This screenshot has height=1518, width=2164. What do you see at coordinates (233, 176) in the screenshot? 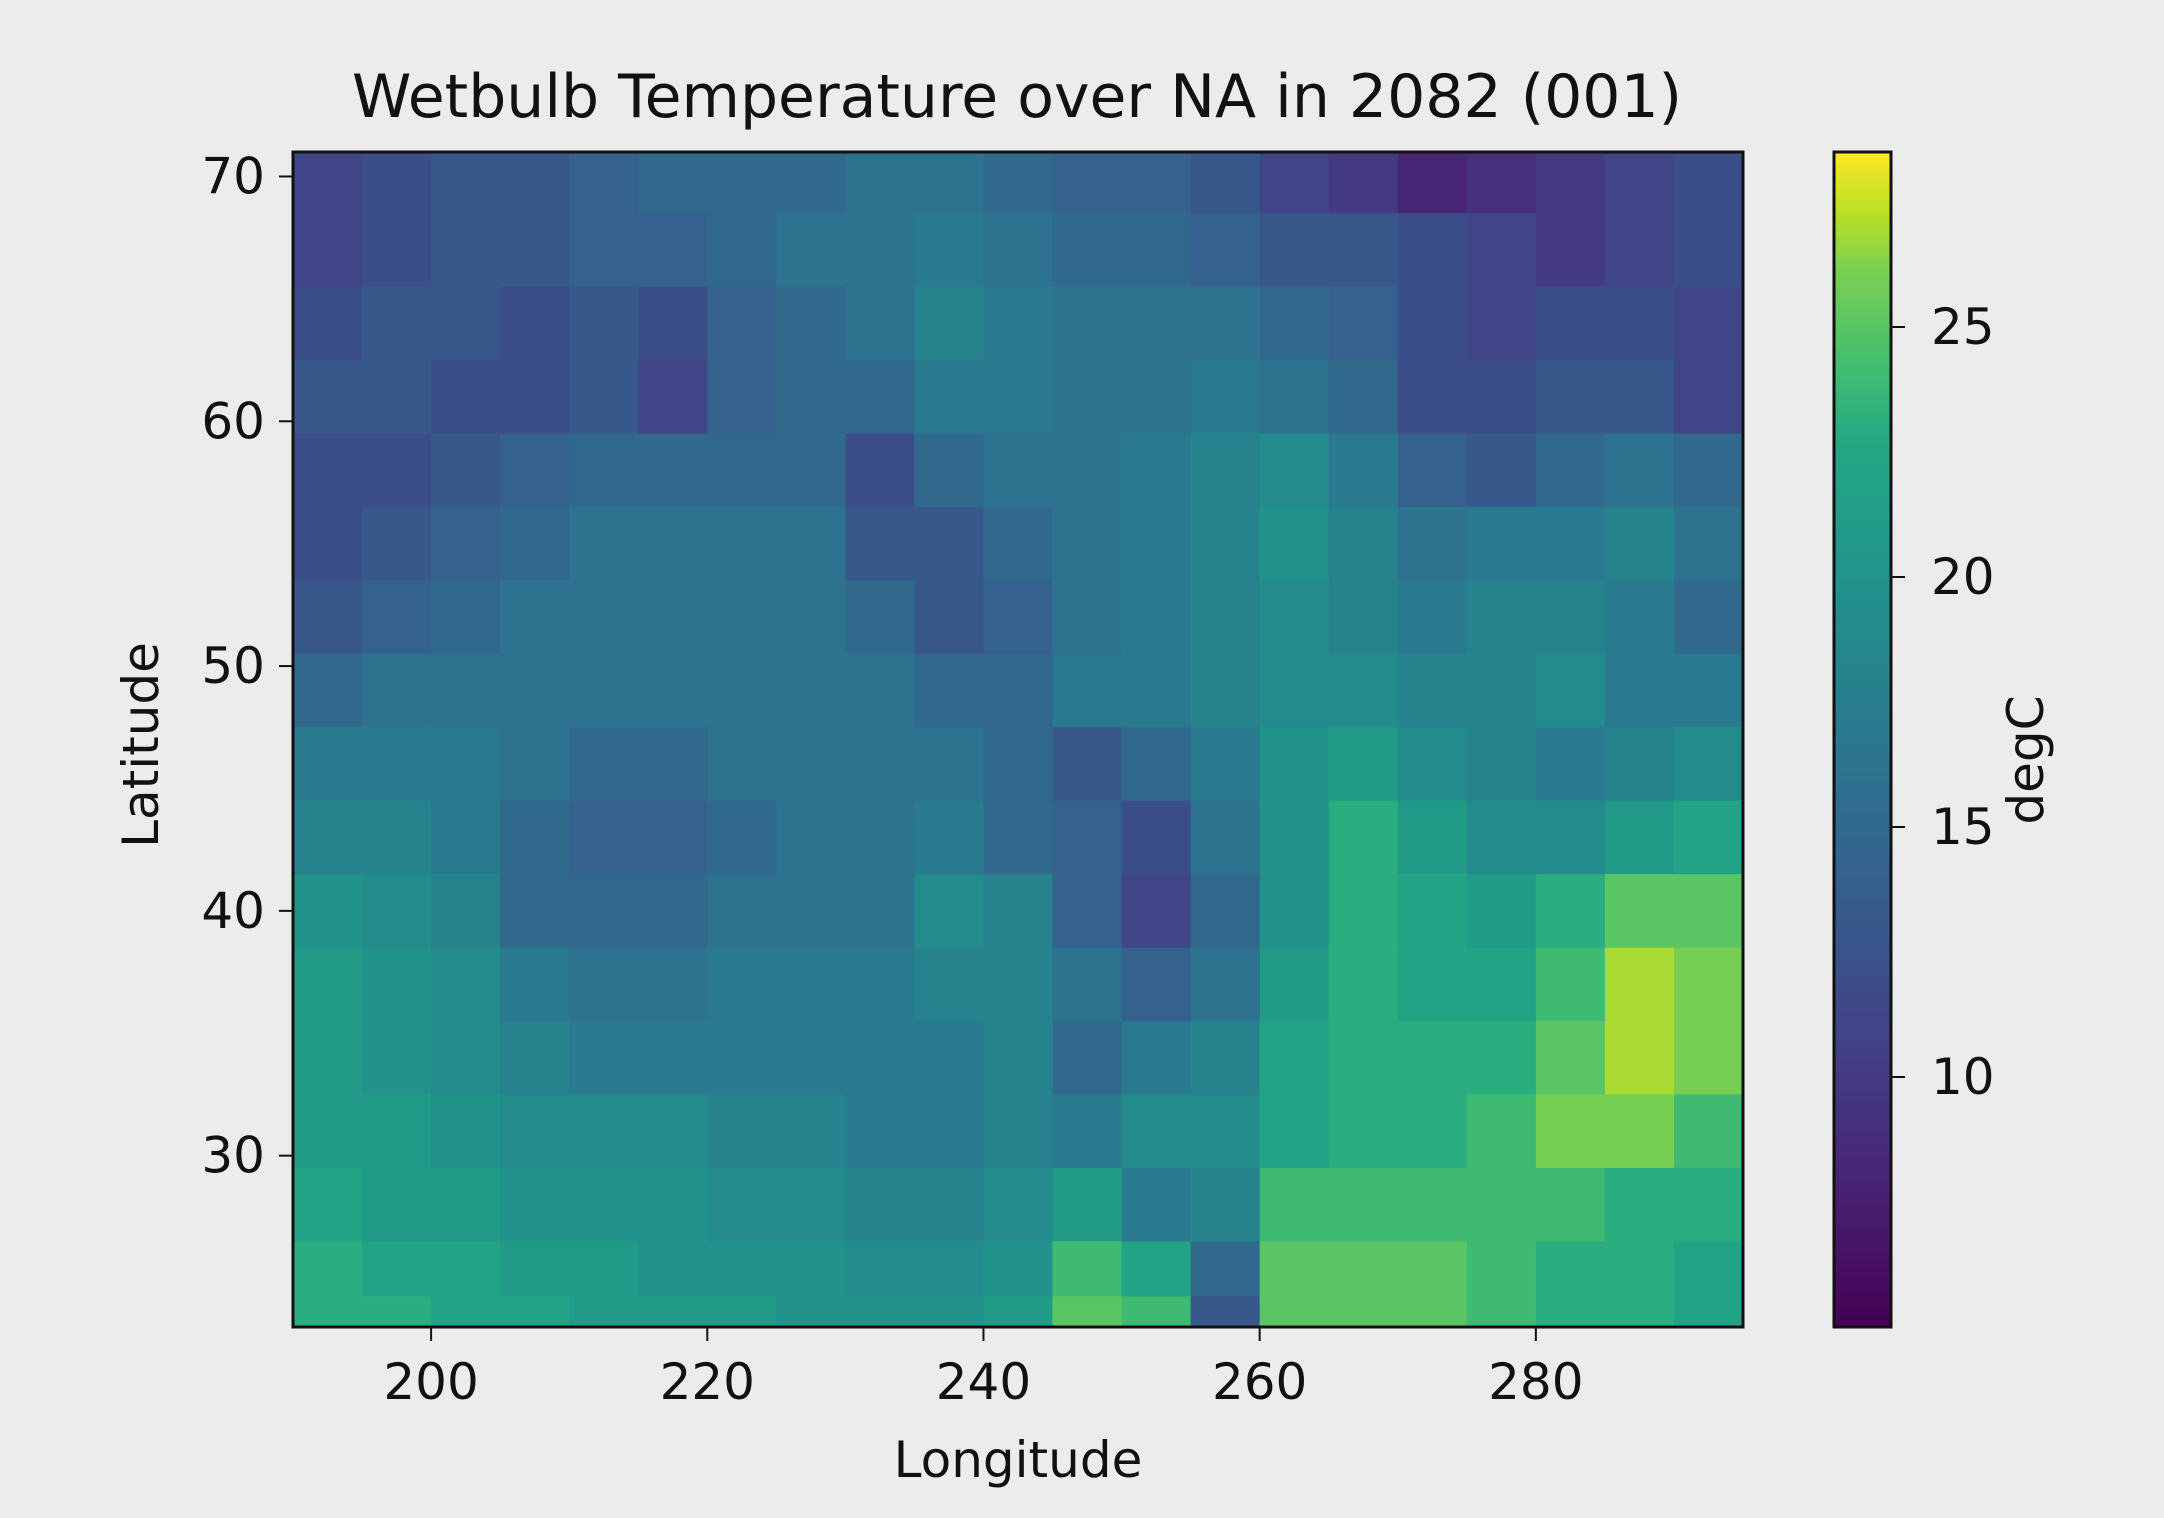
I see `y-tick-label: 70` at bounding box center [233, 176].